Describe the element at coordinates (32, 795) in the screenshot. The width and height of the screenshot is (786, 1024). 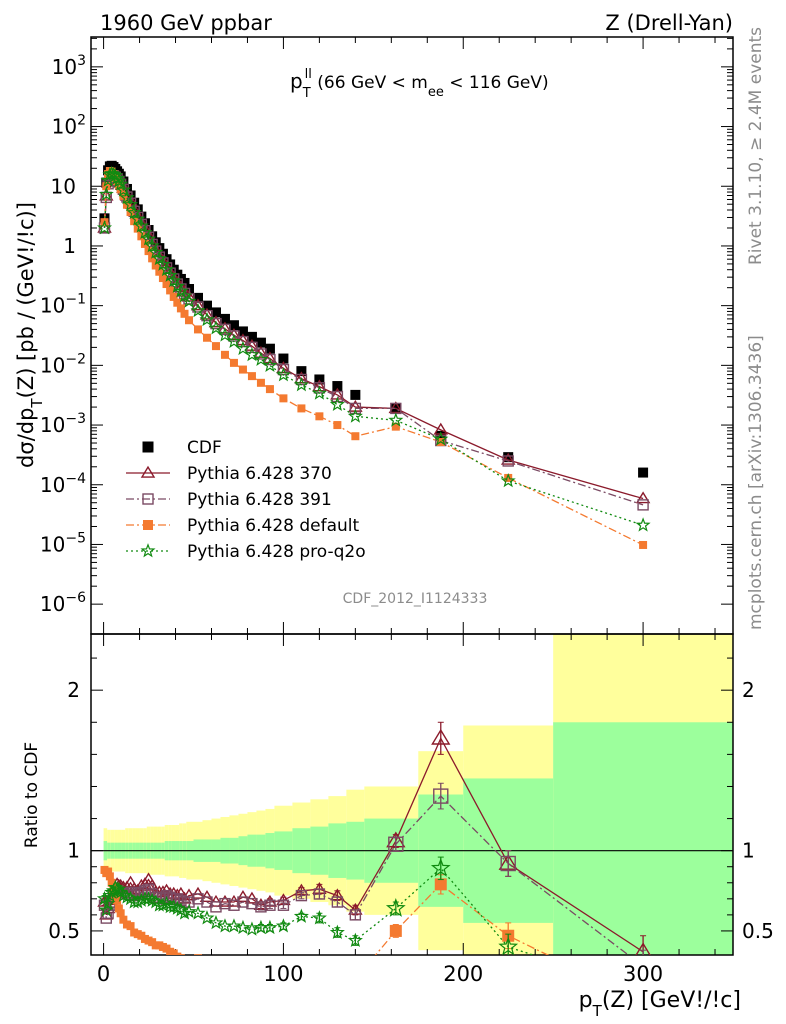
I see `ratio-y-axis-label: Ratio to CDF` at that location.